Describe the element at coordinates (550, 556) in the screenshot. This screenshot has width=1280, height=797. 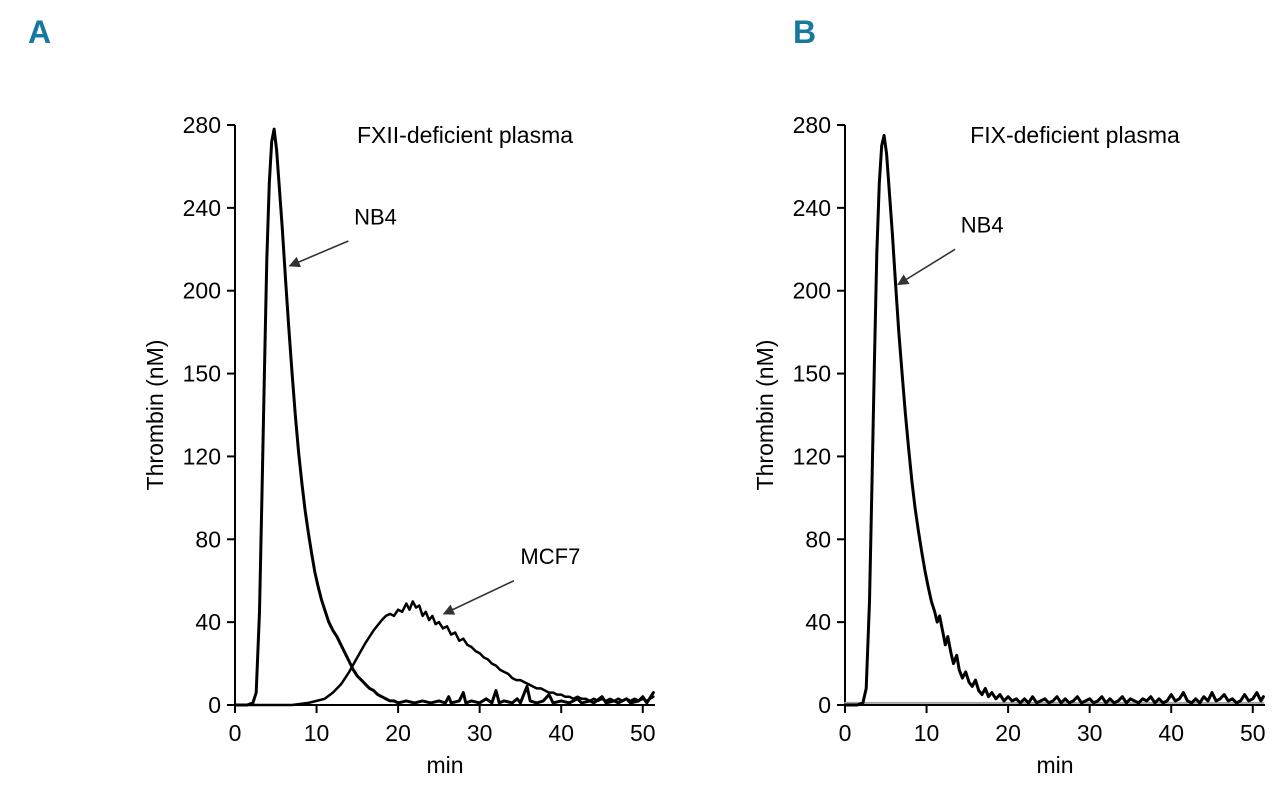
I see `annotation-label: MCF7` at that location.